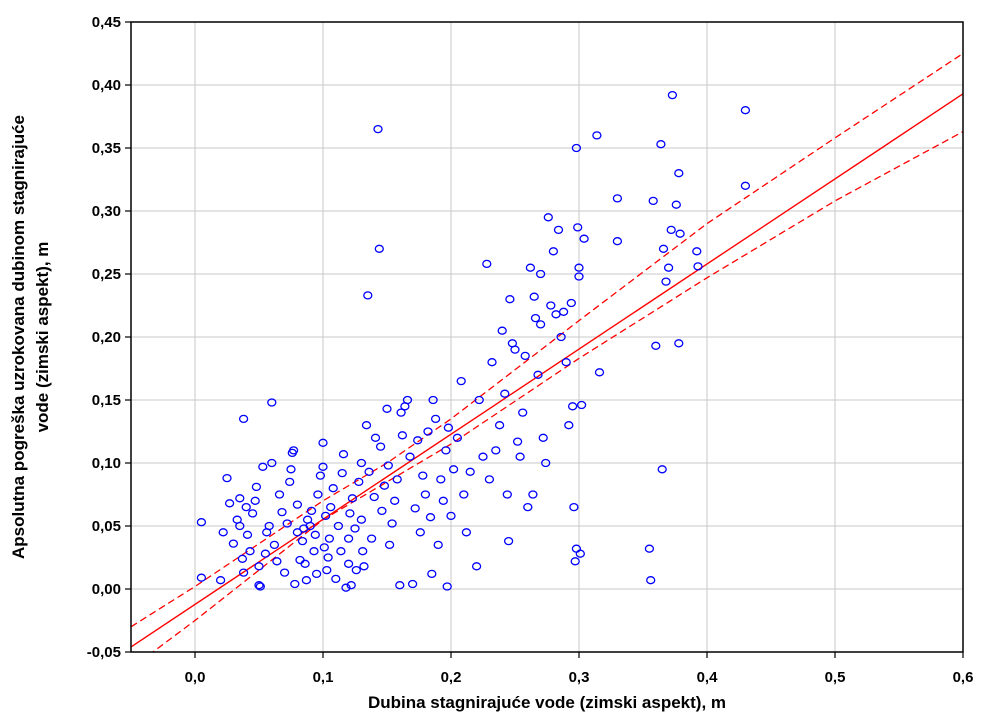 The width and height of the screenshot is (981, 727). What do you see at coordinates (323, 677) in the screenshot?
I see `x-tick-label-1: 0,1` at bounding box center [323, 677].